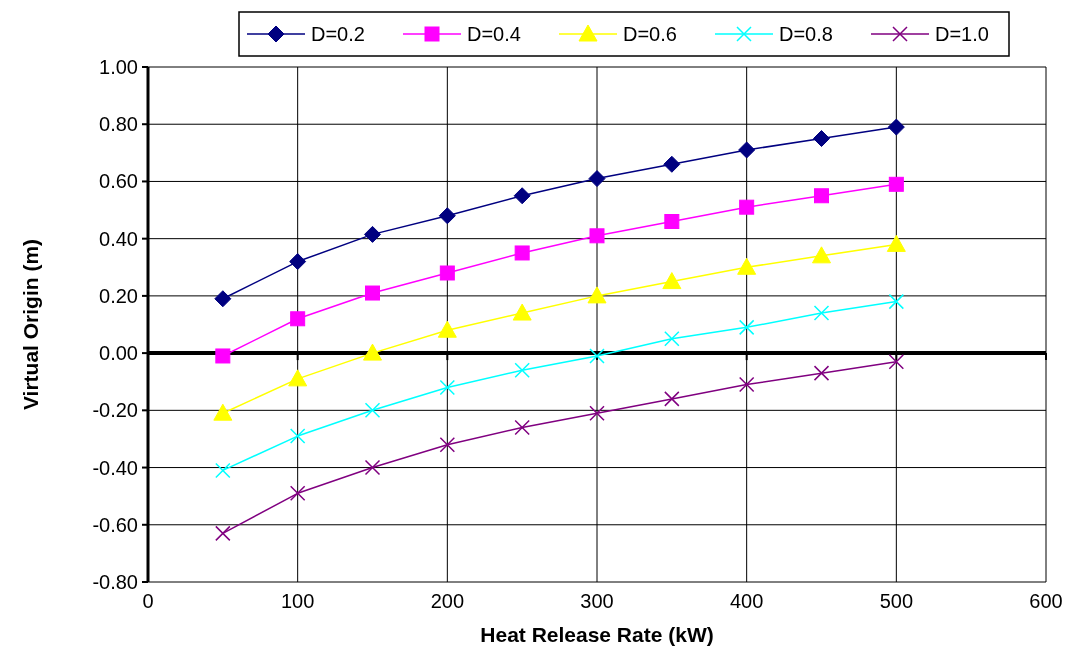  I want to click on y-tick-label: 0.60, so click(118, 181).